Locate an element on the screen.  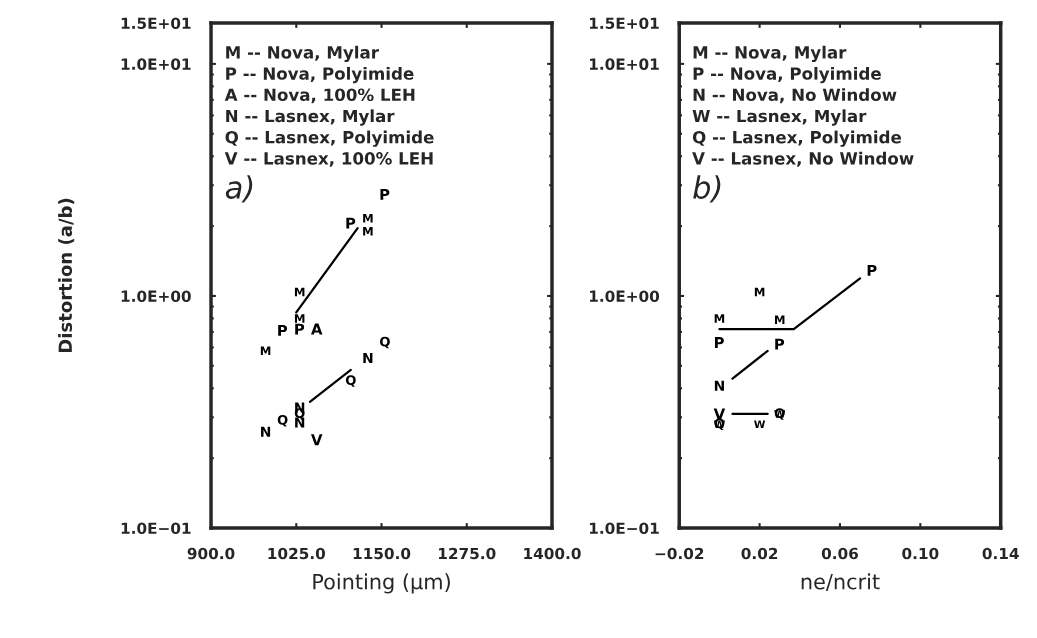
x-tick-label: 900.0 is located at coordinates (211, 553).